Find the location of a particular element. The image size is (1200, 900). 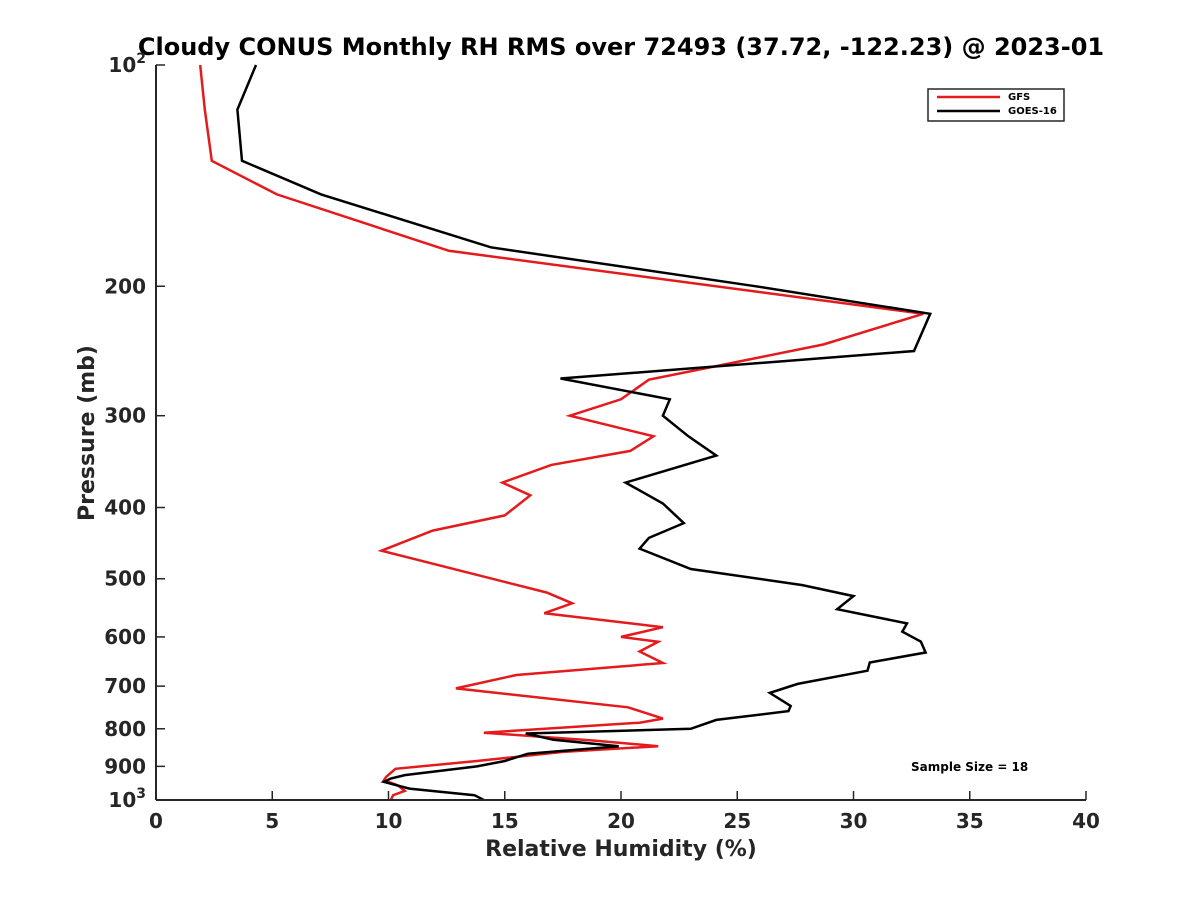

x-tick-label: 40 is located at coordinates (1086, 821).